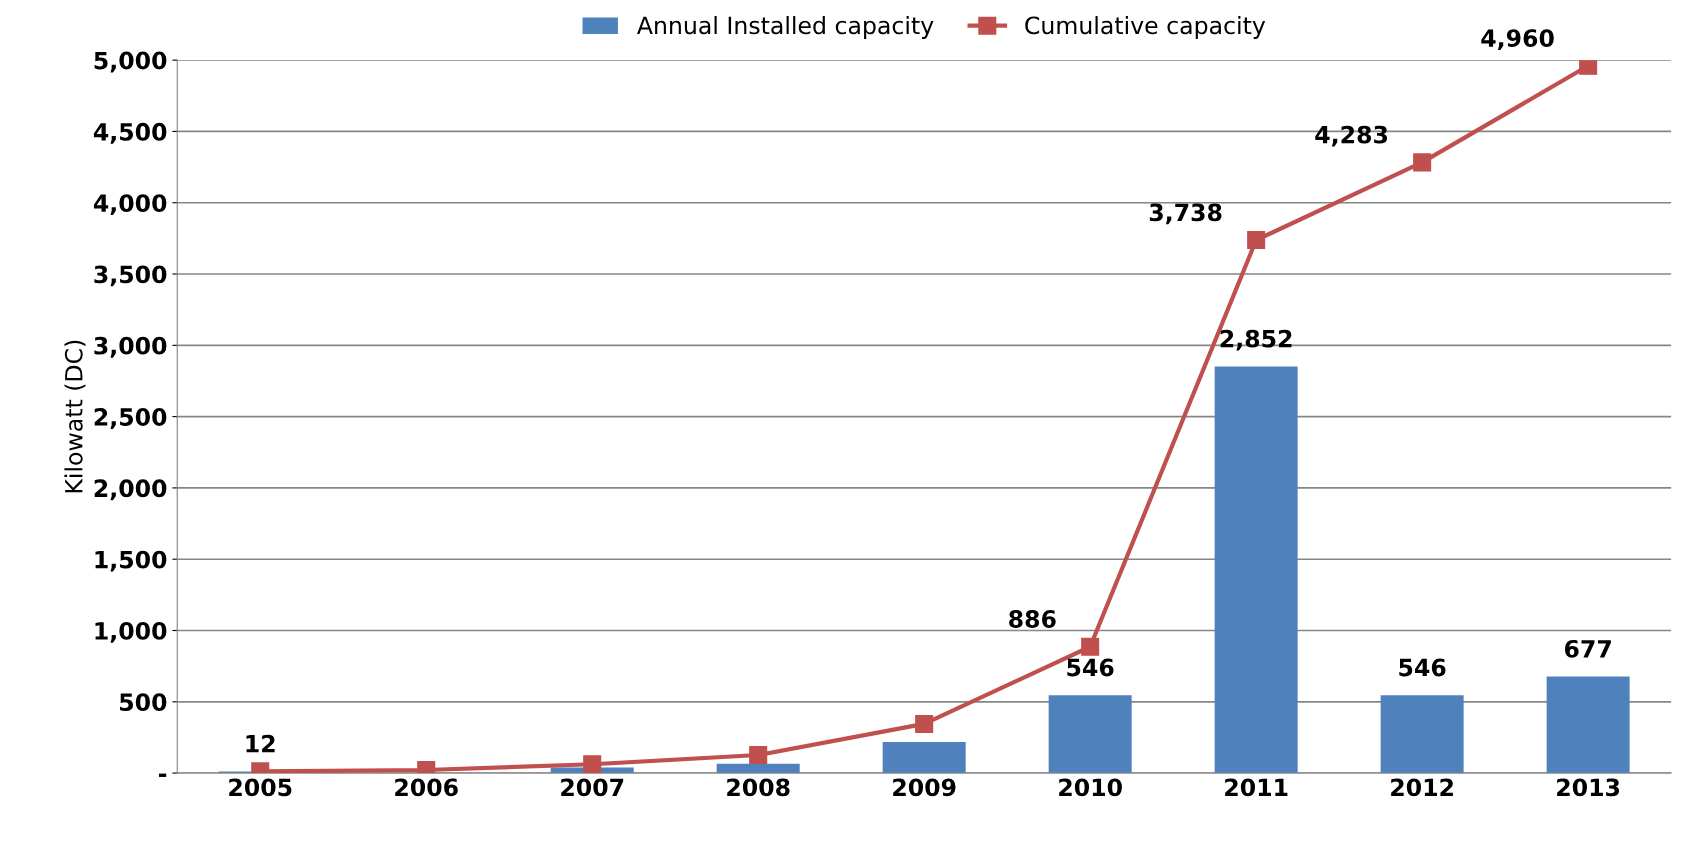 This screenshot has width=1688, height=859. What do you see at coordinates (758, 787) in the screenshot?
I see `x-tick-label: 2008` at bounding box center [758, 787].